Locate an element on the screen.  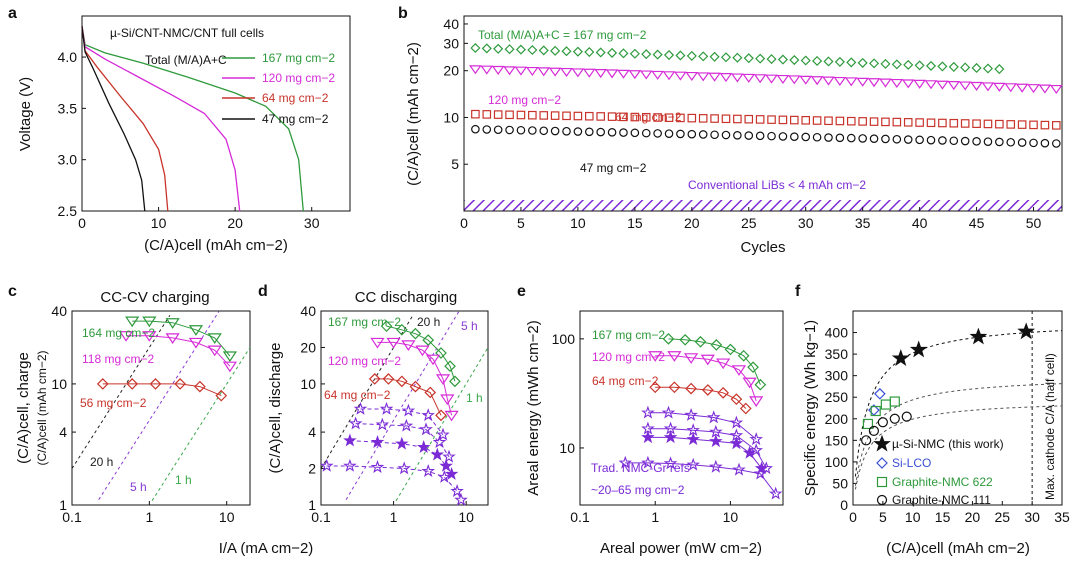
panel-b-point-s1-c22 is located at coordinates (714, 77).